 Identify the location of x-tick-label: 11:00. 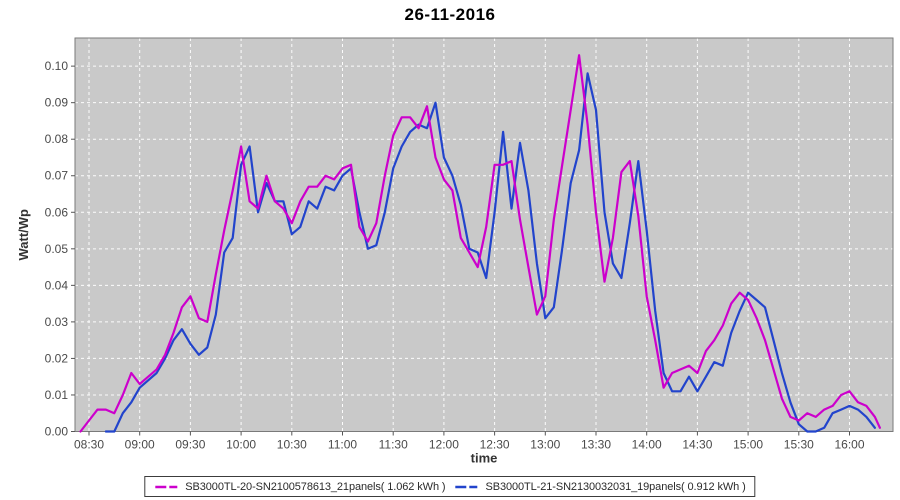
(342, 445).